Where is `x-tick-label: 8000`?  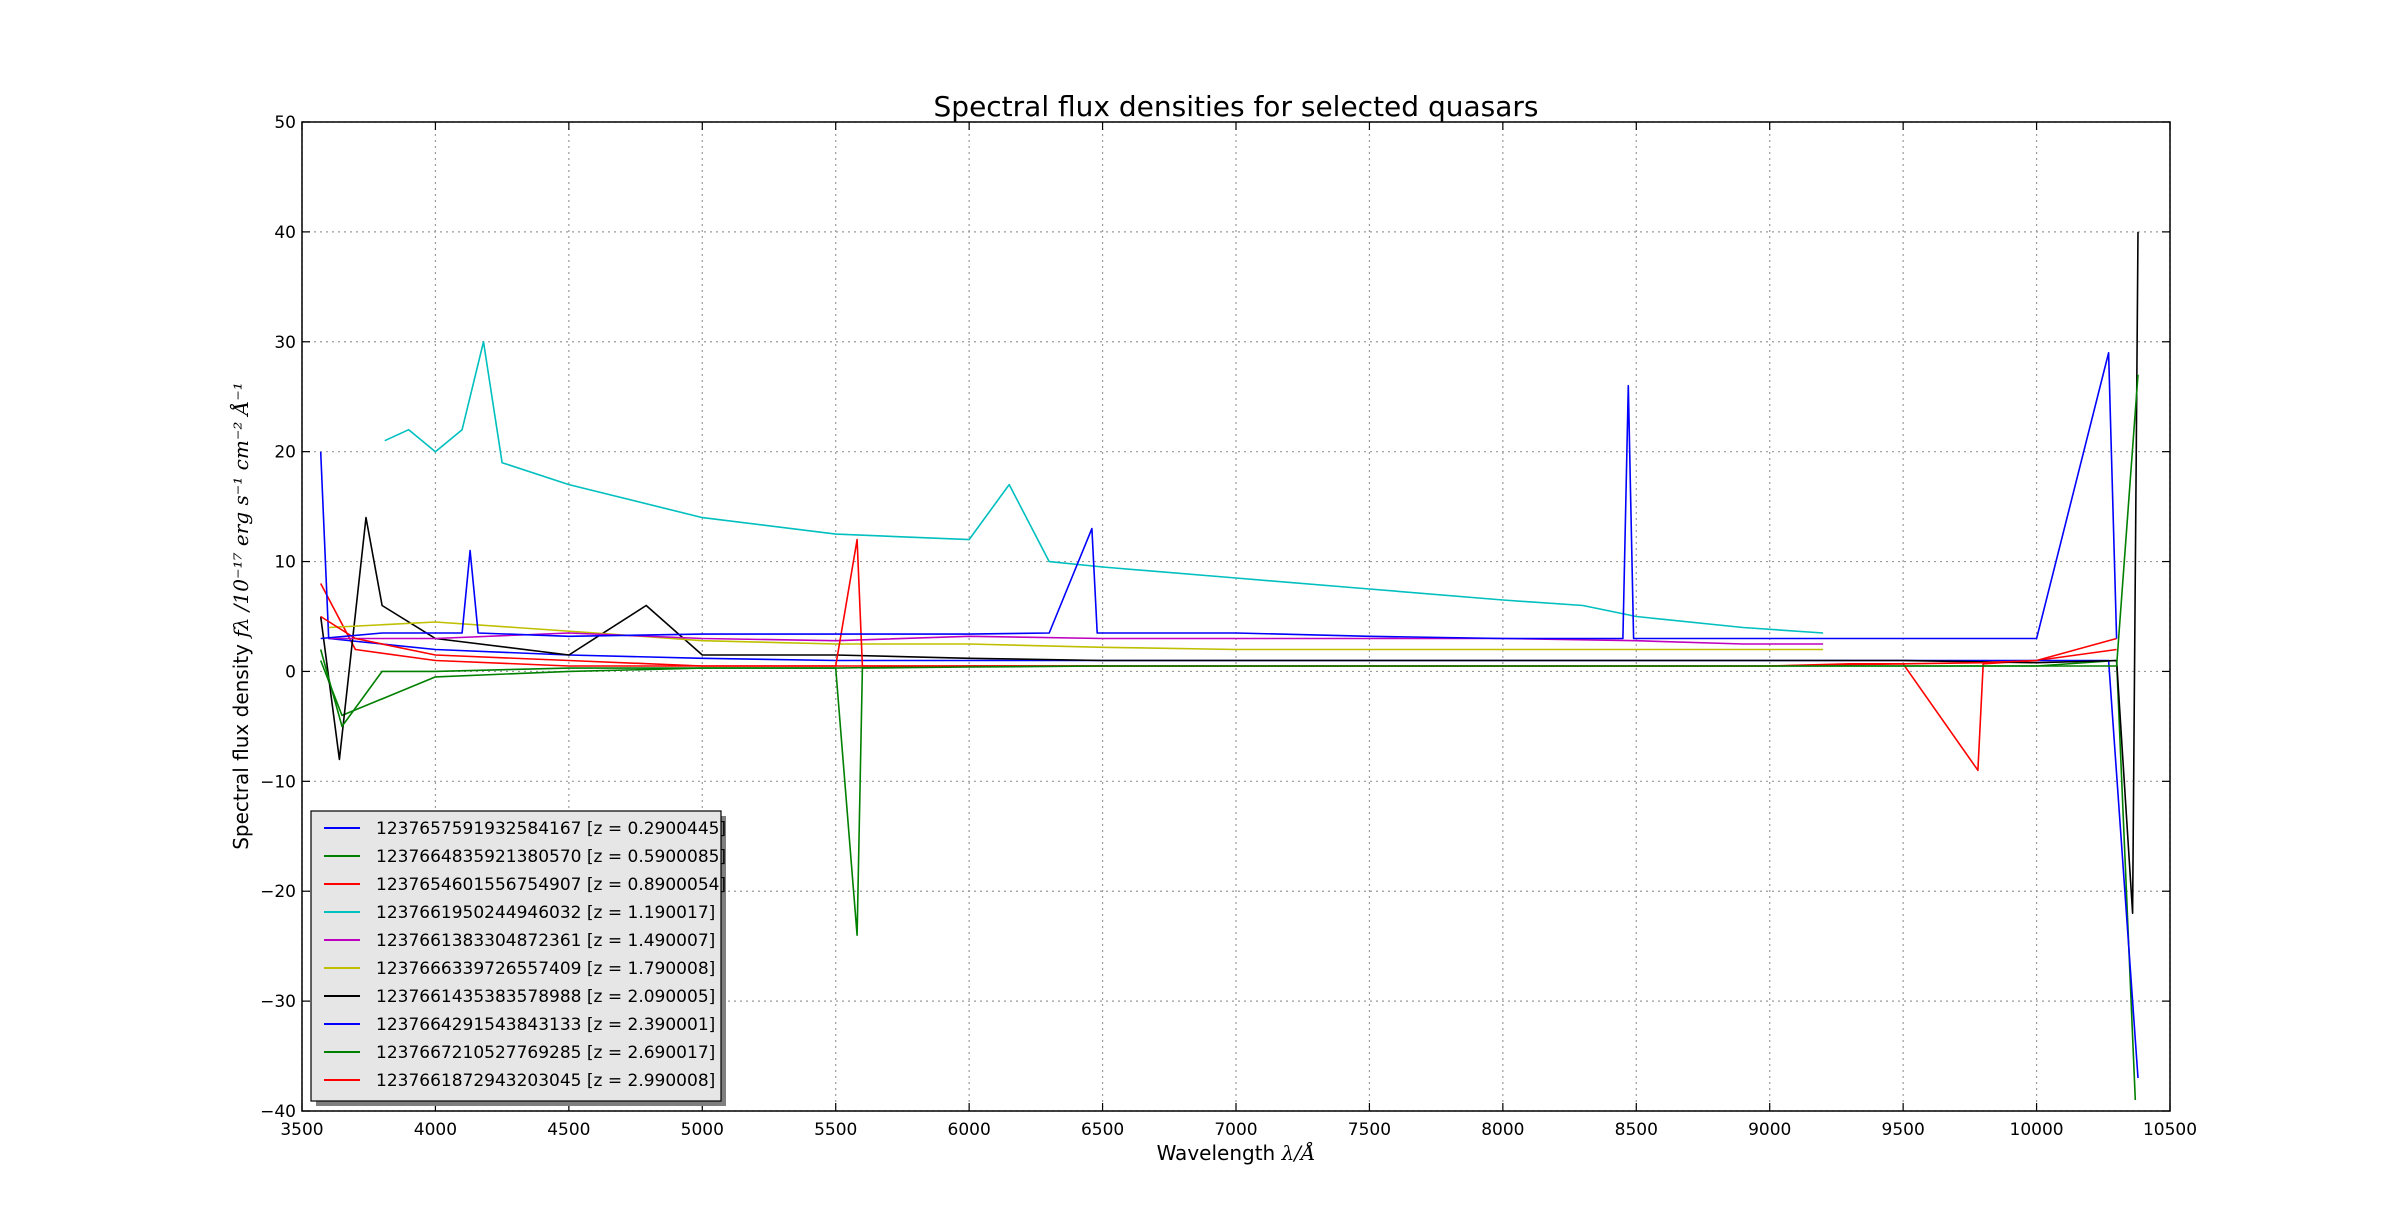 x-tick-label: 8000 is located at coordinates (1502, 1130).